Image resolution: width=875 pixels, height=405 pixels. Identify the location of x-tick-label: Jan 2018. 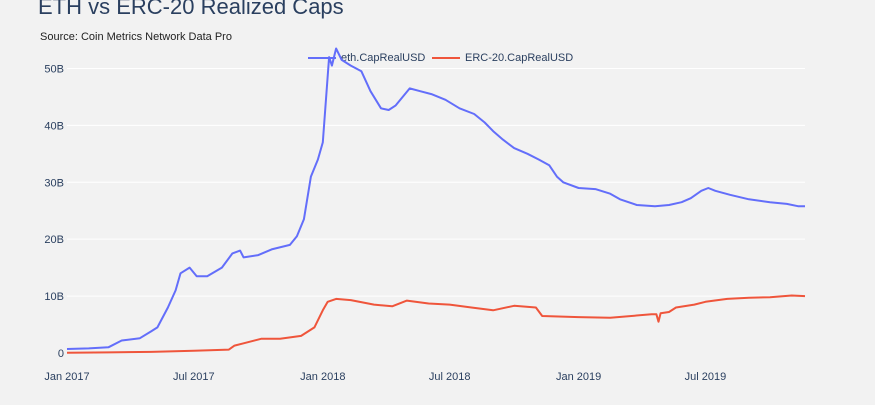
(322, 377).